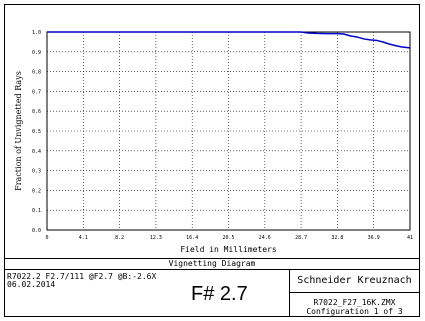 The image size is (425, 321). What do you see at coordinates (212, 264) in the screenshot?
I see `chart-title: Vignetting Diagram` at bounding box center [212, 264].